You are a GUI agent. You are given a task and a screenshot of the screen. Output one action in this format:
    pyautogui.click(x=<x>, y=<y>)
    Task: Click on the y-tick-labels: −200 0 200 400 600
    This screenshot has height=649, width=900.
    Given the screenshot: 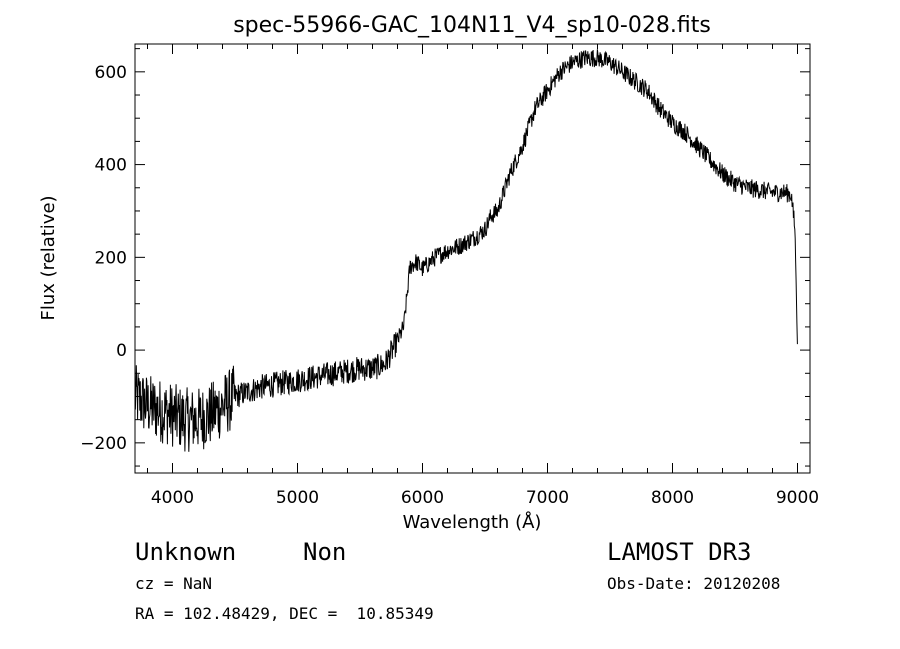 What is the action you would take?
    pyautogui.click(x=103, y=258)
    